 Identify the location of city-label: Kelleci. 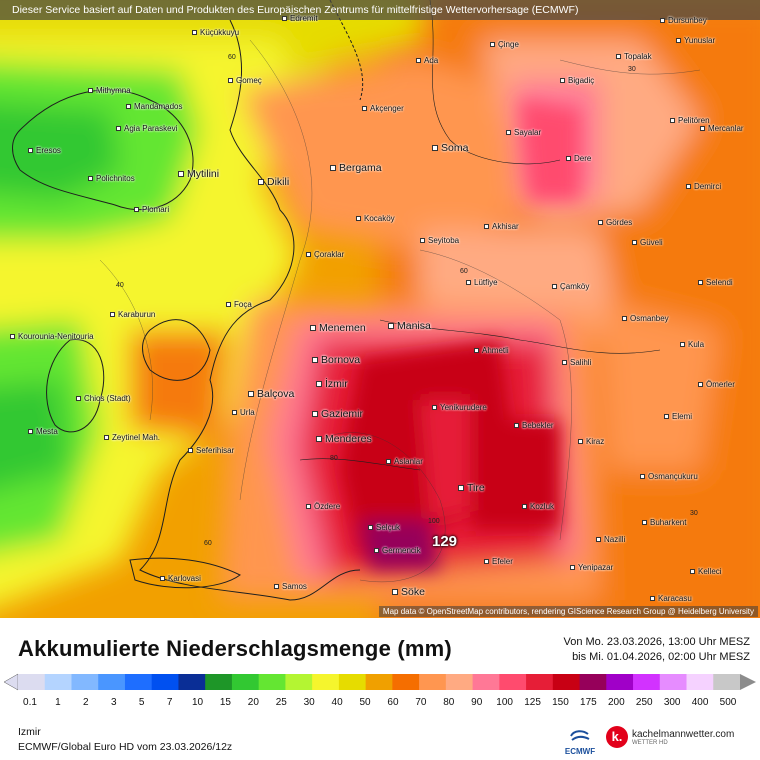
(706, 571).